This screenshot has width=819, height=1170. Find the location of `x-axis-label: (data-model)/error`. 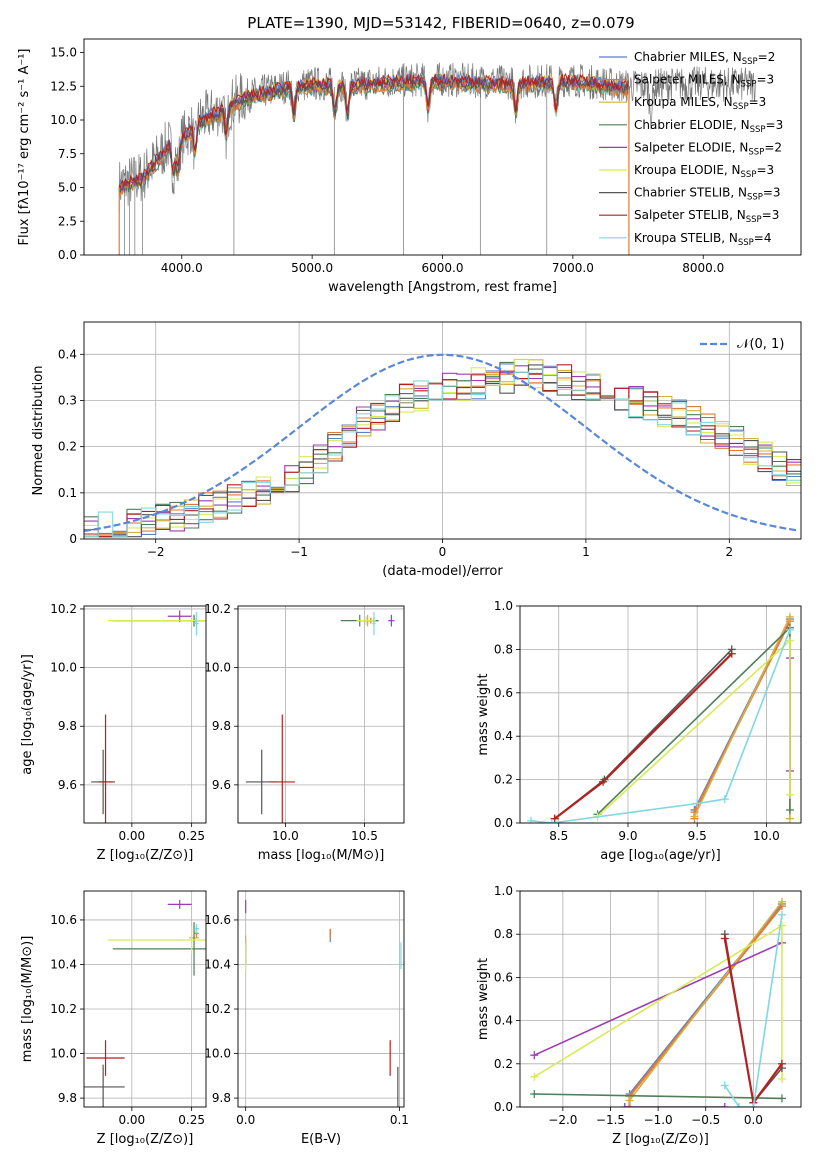

x-axis-label: (data-model)/error is located at coordinates (442, 571).